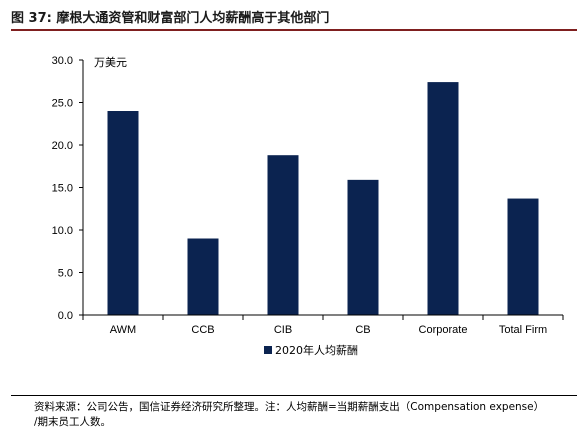  I want to click on y-tick-label: 0.0, so click(65, 316).